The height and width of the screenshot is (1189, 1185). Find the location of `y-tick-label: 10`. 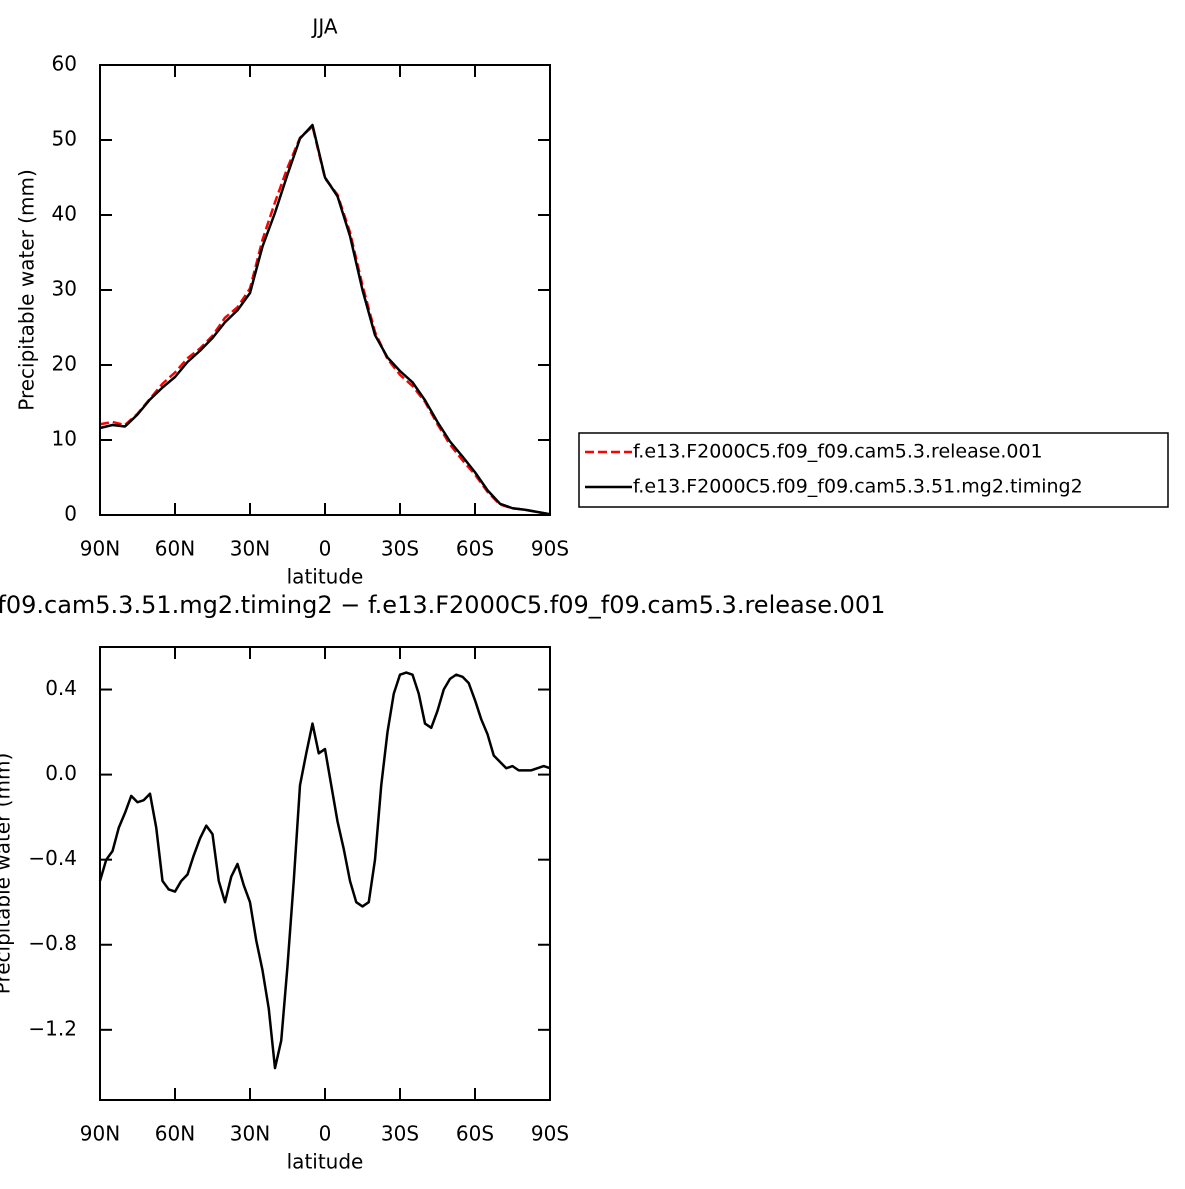

y-tick-label: 10 is located at coordinates (64, 439).